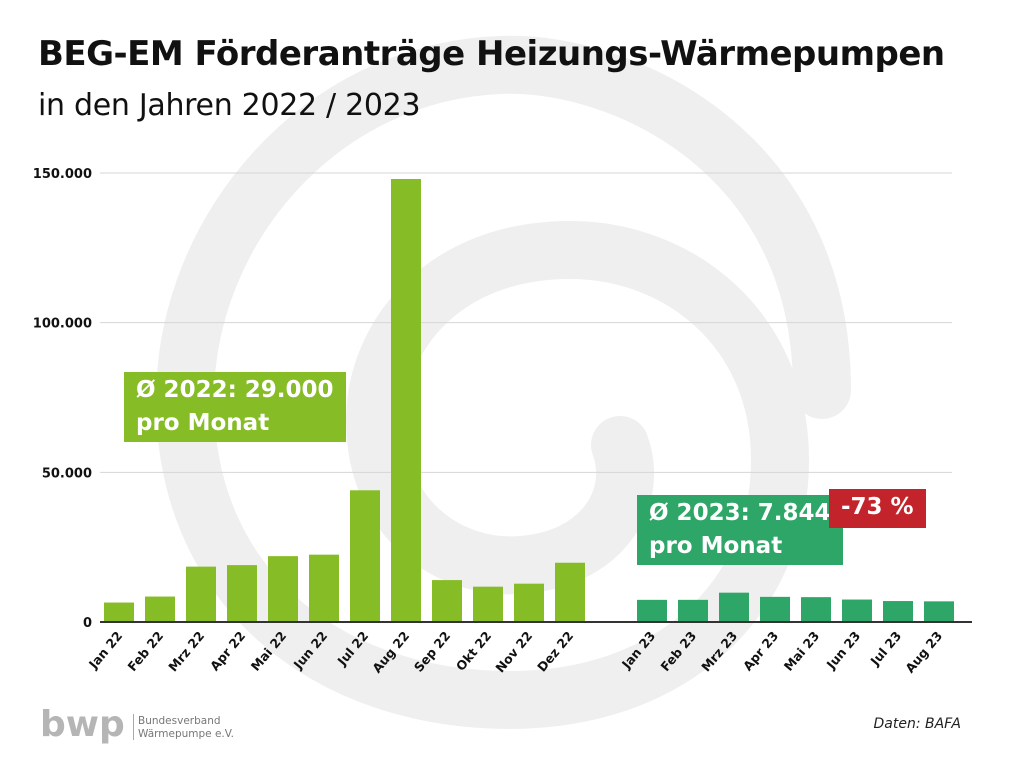 The width and height of the screenshot is (1024, 768). I want to click on x-tick-label: Aug 22, so click(390, 651).